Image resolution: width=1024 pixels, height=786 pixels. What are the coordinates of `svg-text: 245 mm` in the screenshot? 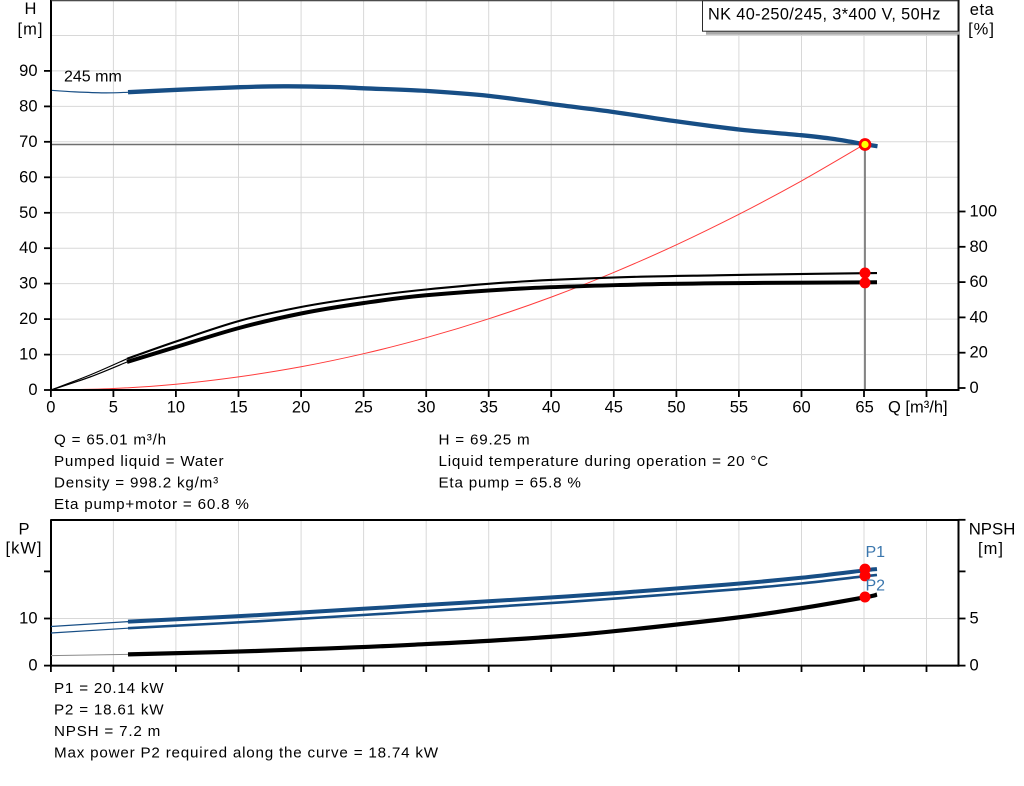 It's located at (93, 77).